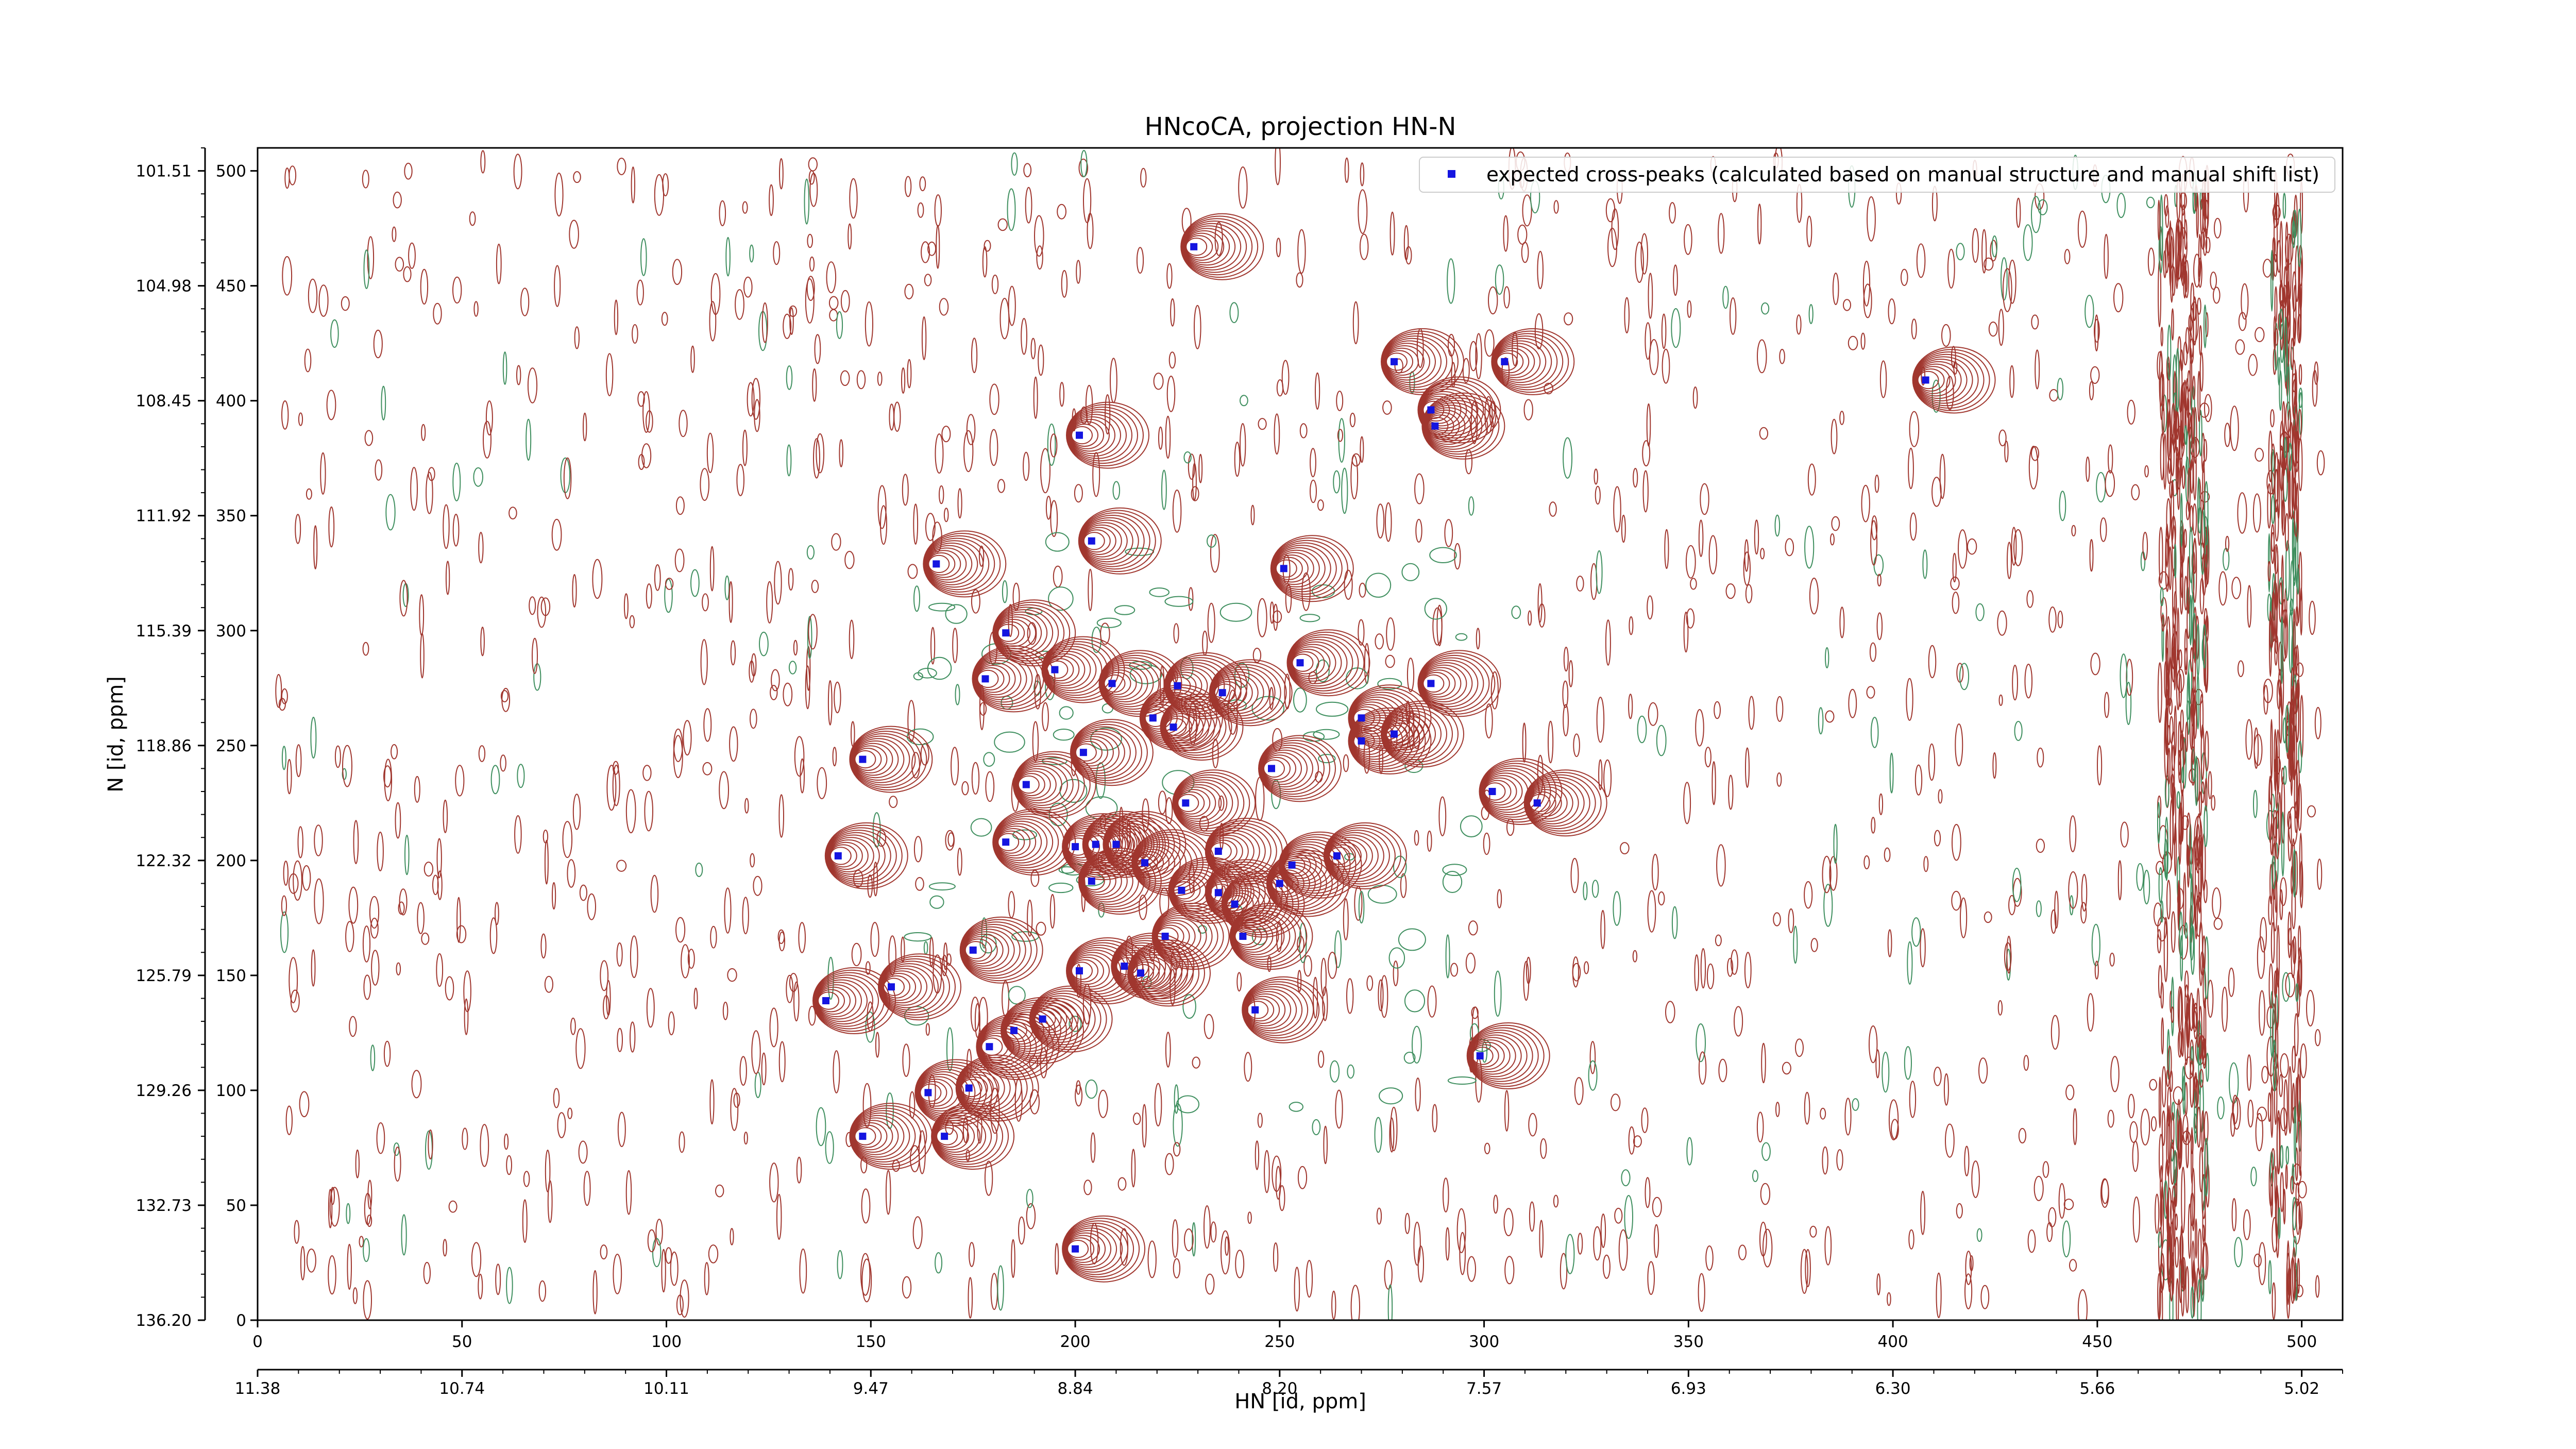 Image resolution: width=2576 pixels, height=1449 pixels. Describe the element at coordinates (164, 1206) in the screenshot. I see `y-tick-label-ppm: 132.73` at that location.